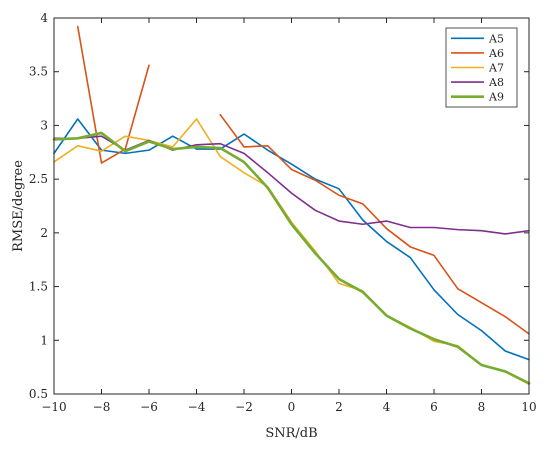  Describe the element at coordinates (38, 287) in the screenshot. I see `y-tick-label: 1.5` at that location.